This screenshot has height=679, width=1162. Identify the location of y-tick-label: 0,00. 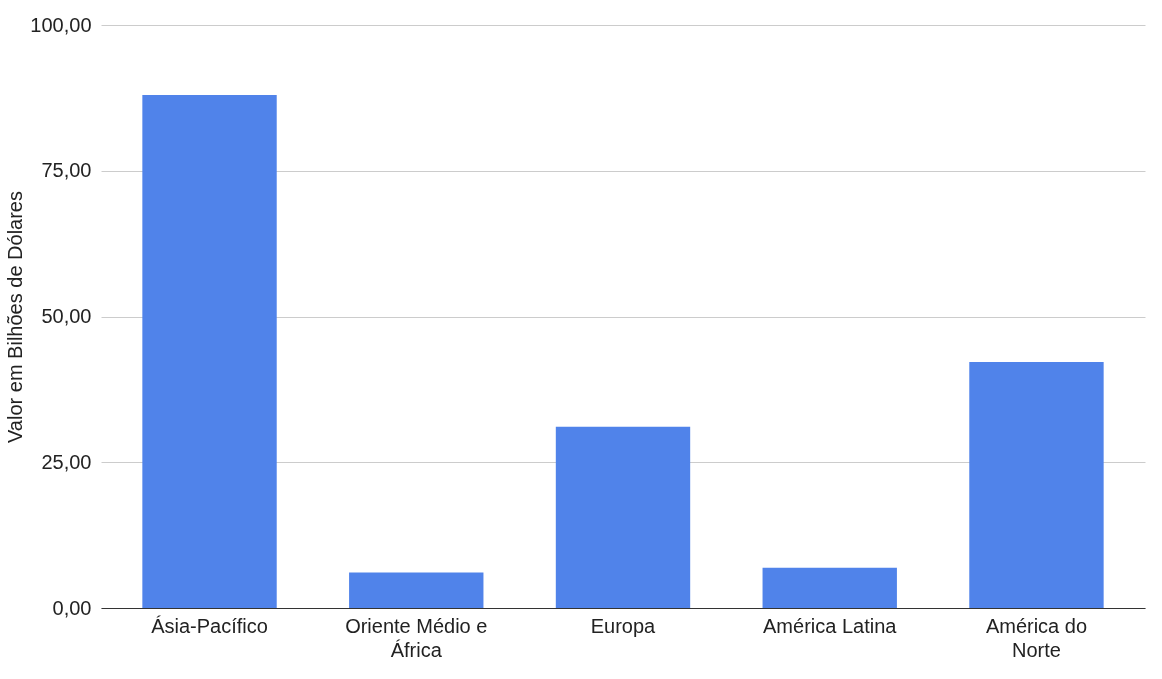
(72, 607).